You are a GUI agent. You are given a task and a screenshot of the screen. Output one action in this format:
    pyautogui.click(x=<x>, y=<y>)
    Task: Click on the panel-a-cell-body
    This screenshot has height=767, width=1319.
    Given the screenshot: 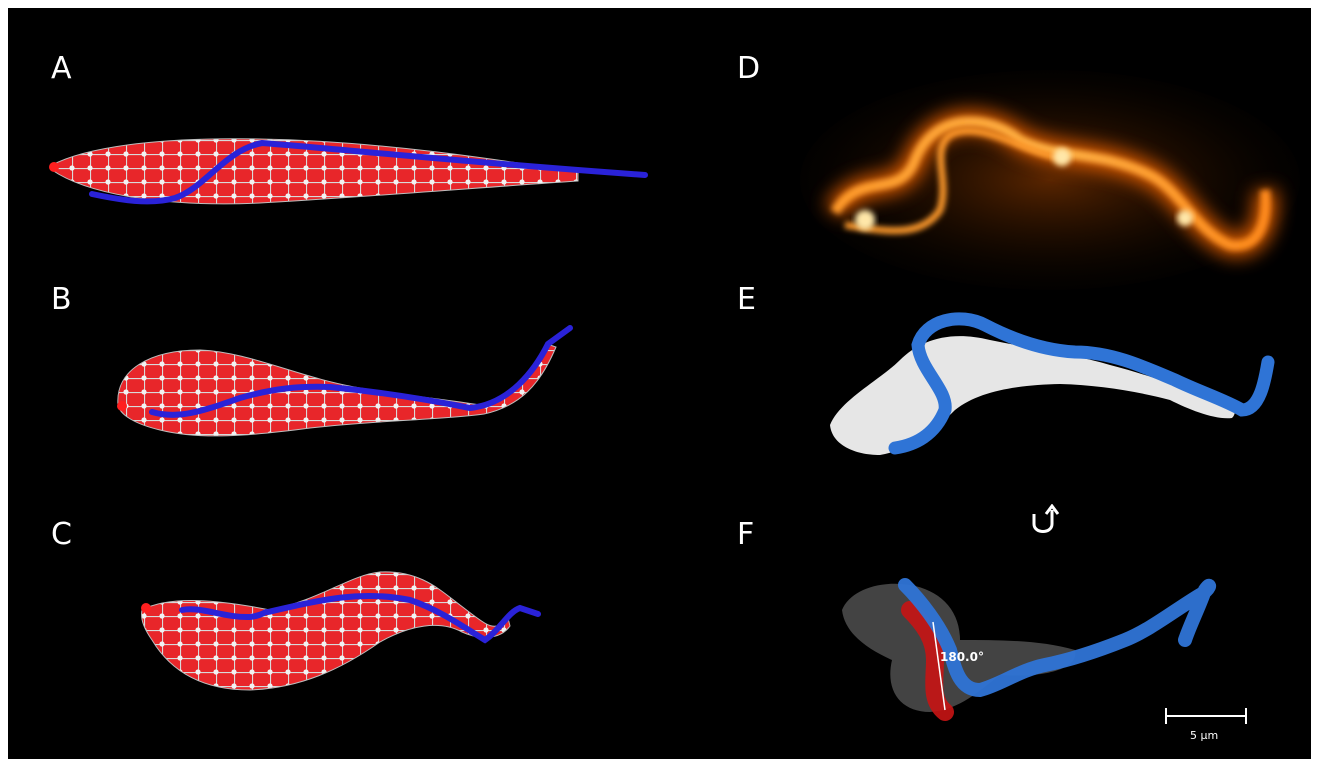 What is the action you would take?
    pyautogui.click(x=315, y=171)
    